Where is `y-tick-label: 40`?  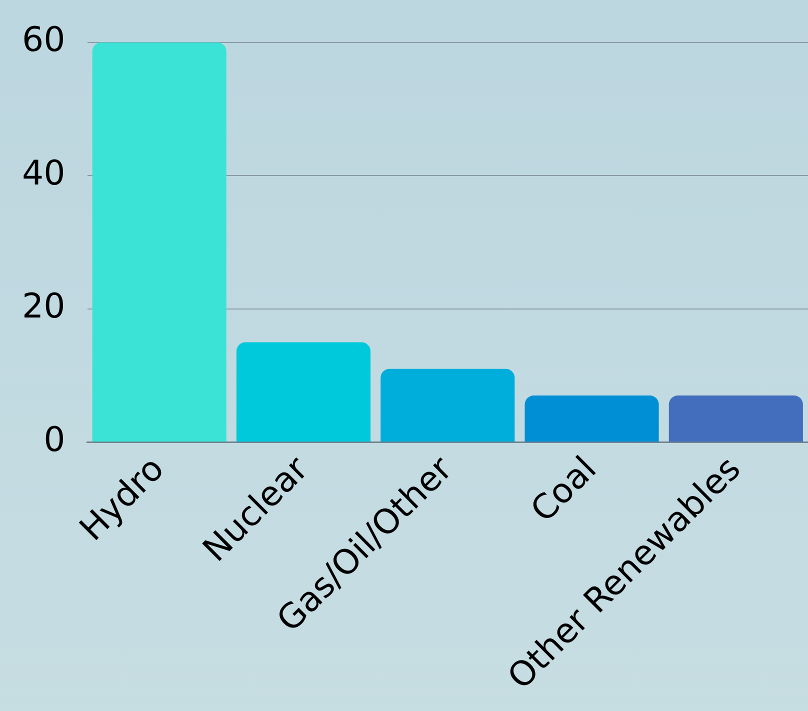
y-tick-label: 40 is located at coordinates (44, 173).